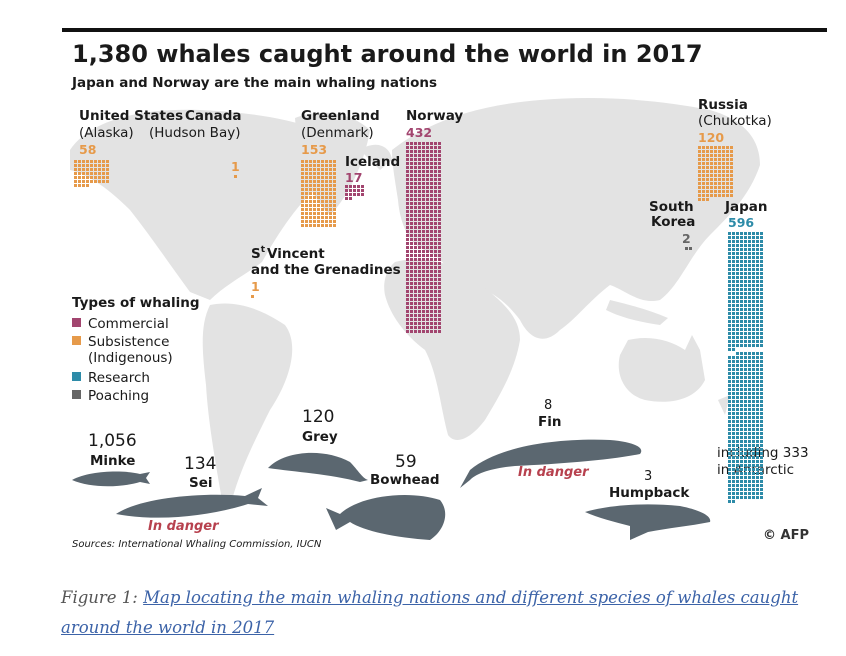 The image size is (846, 656). Describe the element at coordinates (318, 417) in the screenshot. I see `species-count: 120` at that location.